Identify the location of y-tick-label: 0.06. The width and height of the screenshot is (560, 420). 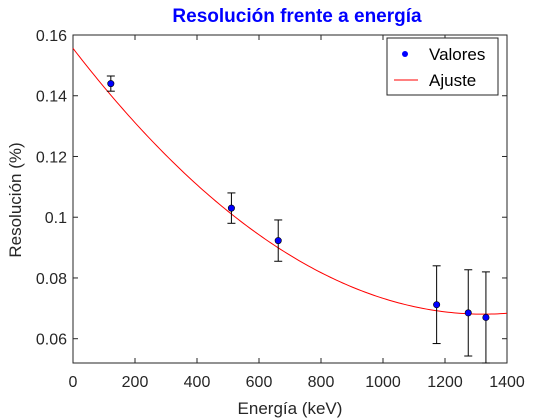
(51, 340).